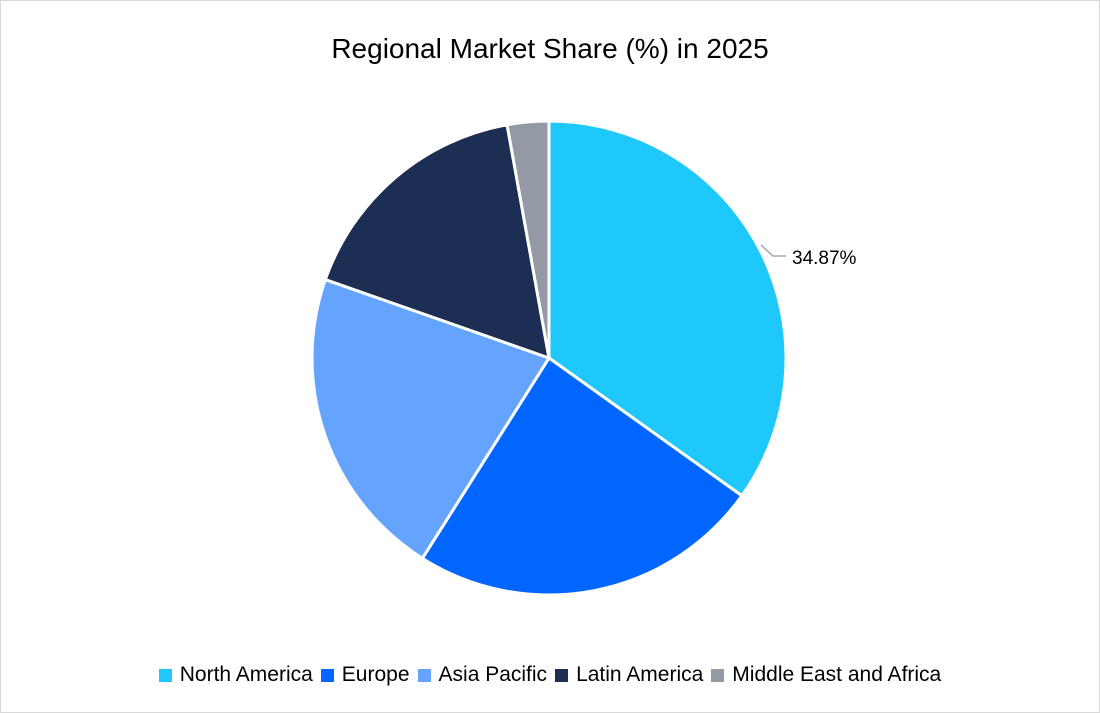 Image resolution: width=1100 pixels, height=713 pixels. I want to click on data-label-text: 34.87%, so click(824, 258).